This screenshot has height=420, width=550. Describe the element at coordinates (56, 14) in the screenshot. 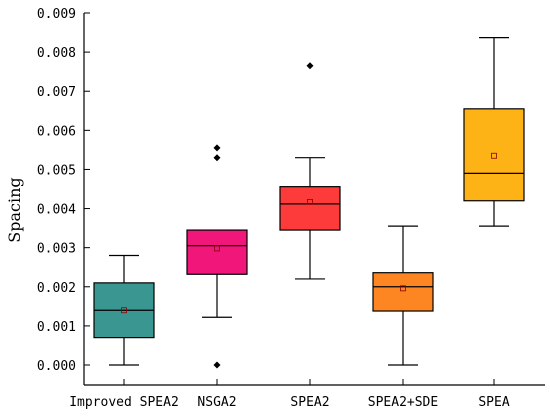

I see `y-tick-label: 0.009` at that location.